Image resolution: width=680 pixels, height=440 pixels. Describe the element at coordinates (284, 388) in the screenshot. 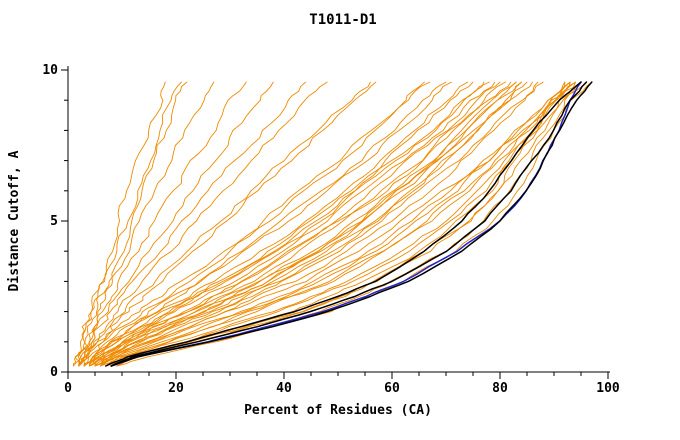

I see `svg-text: 40` at that location.